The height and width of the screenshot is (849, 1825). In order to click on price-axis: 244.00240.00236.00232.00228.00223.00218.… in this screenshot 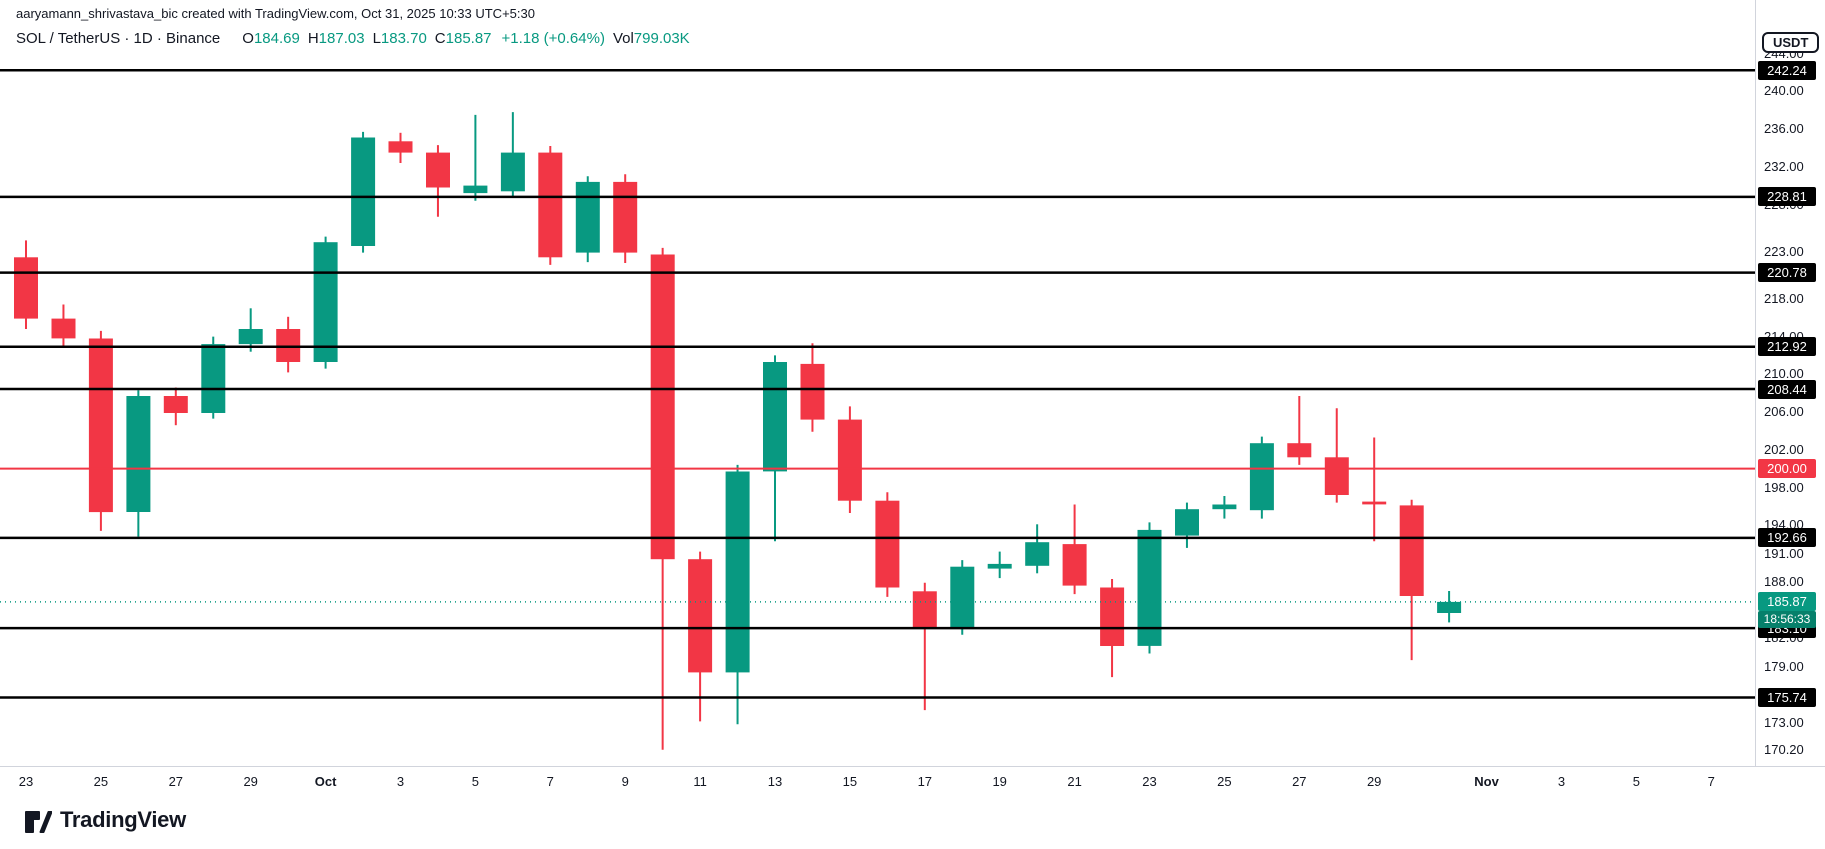, I will do `click(1790, 383)`.